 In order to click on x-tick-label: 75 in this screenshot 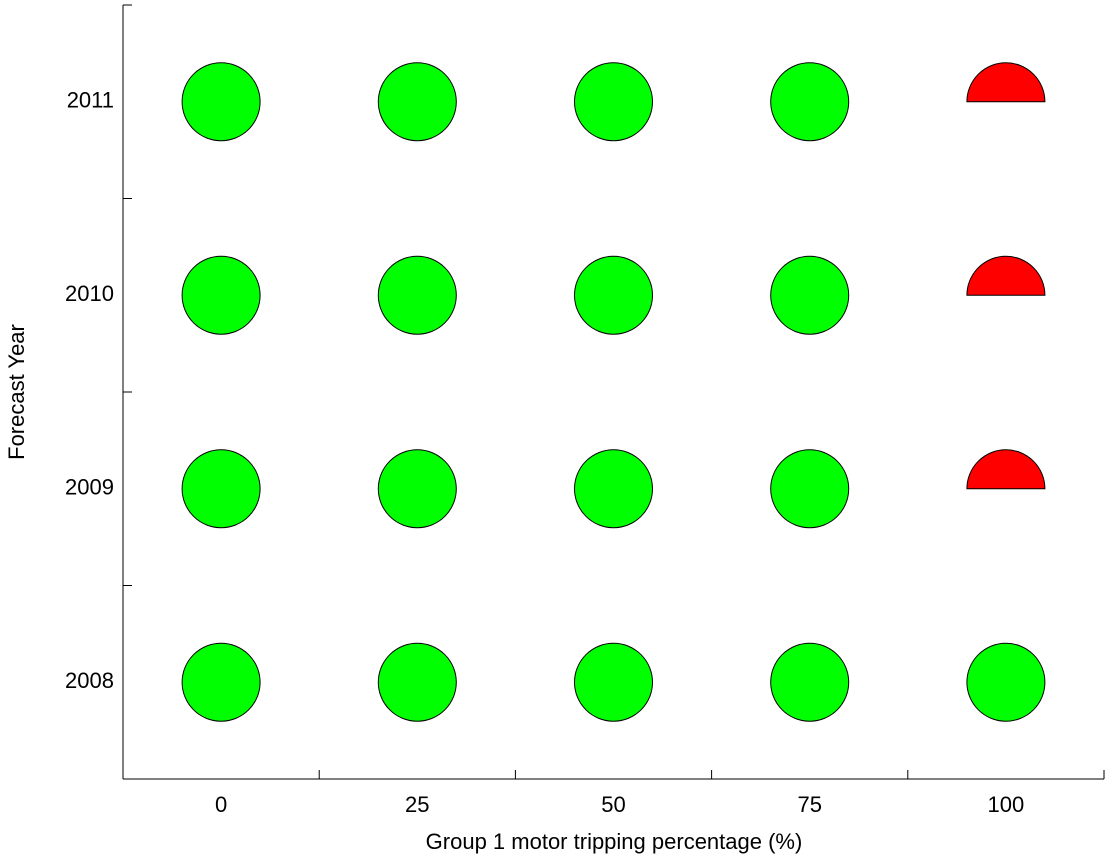, I will do `click(809, 804)`.